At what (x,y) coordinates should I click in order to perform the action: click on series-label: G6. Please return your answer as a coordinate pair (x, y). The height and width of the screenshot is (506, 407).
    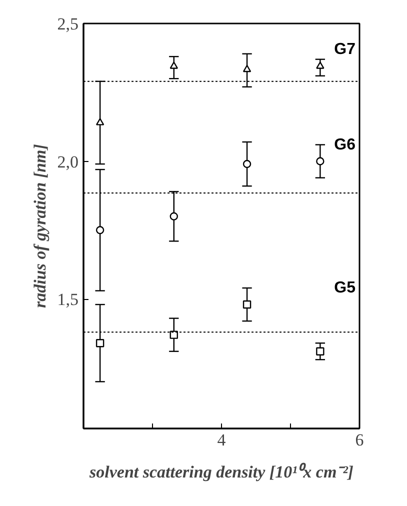
    Looking at the image, I should click on (345, 145).